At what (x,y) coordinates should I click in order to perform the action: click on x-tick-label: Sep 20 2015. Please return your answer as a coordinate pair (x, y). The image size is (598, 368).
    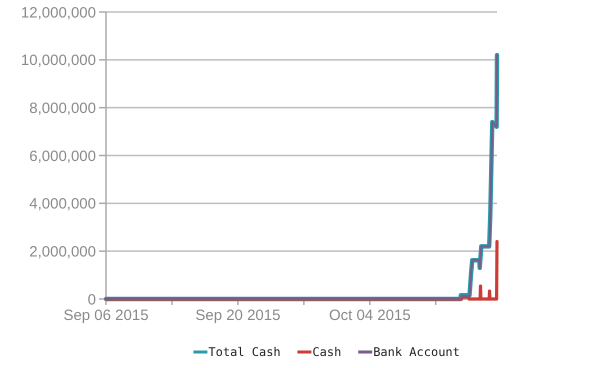
    Looking at the image, I should click on (237, 315).